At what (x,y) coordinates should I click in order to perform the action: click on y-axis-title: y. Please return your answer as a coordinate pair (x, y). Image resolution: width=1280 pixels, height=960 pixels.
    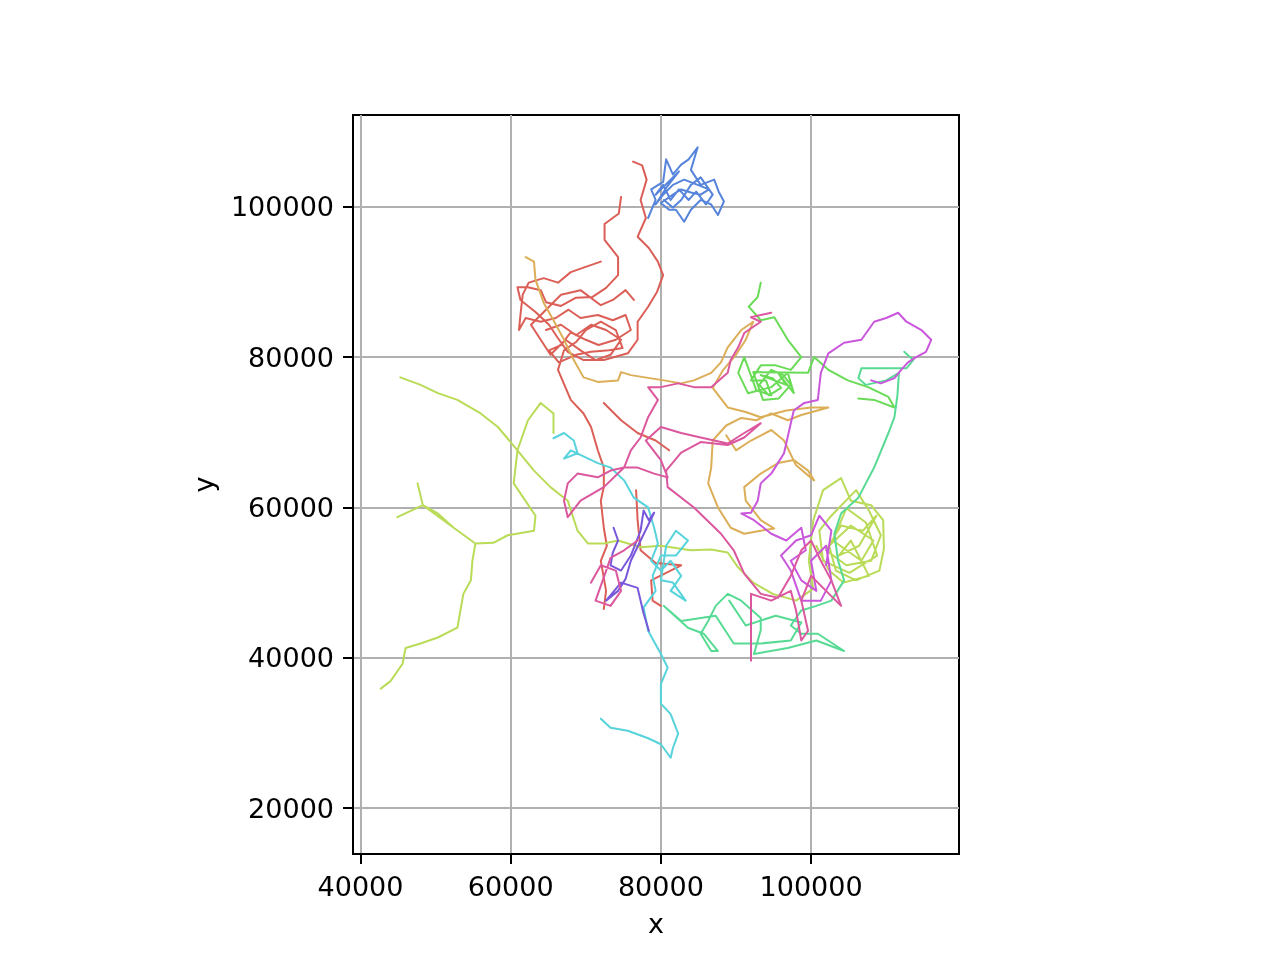
    Looking at the image, I should click on (203, 484).